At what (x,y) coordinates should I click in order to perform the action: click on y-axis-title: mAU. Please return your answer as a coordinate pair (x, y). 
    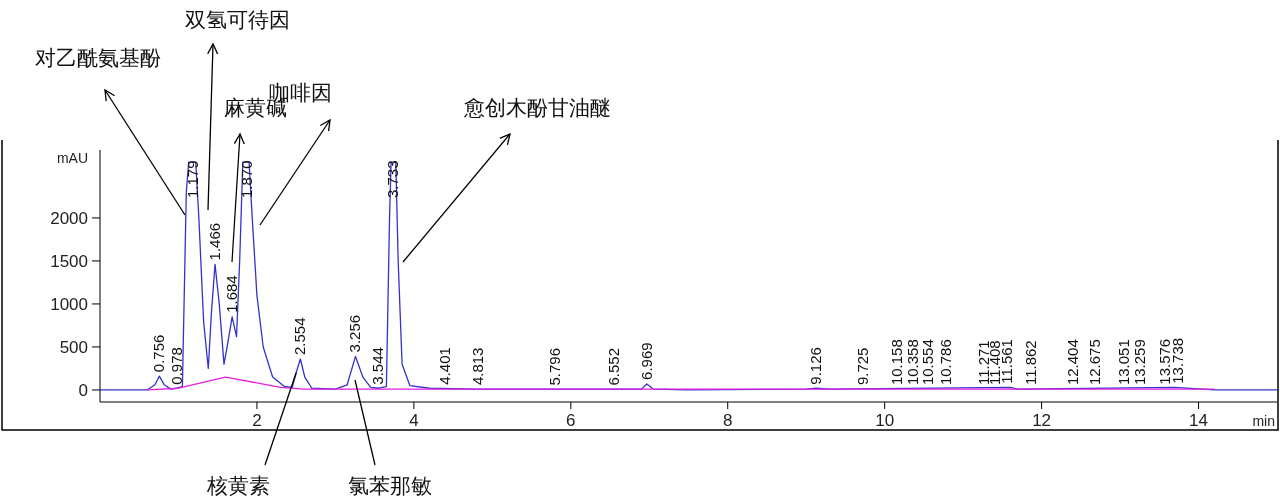
    Looking at the image, I should click on (72, 158).